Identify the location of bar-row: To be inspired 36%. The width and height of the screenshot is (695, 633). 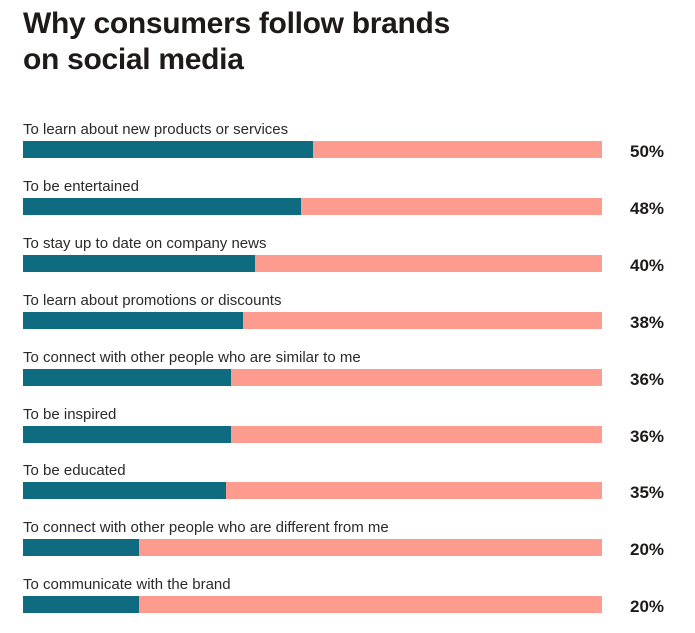
(347, 434).